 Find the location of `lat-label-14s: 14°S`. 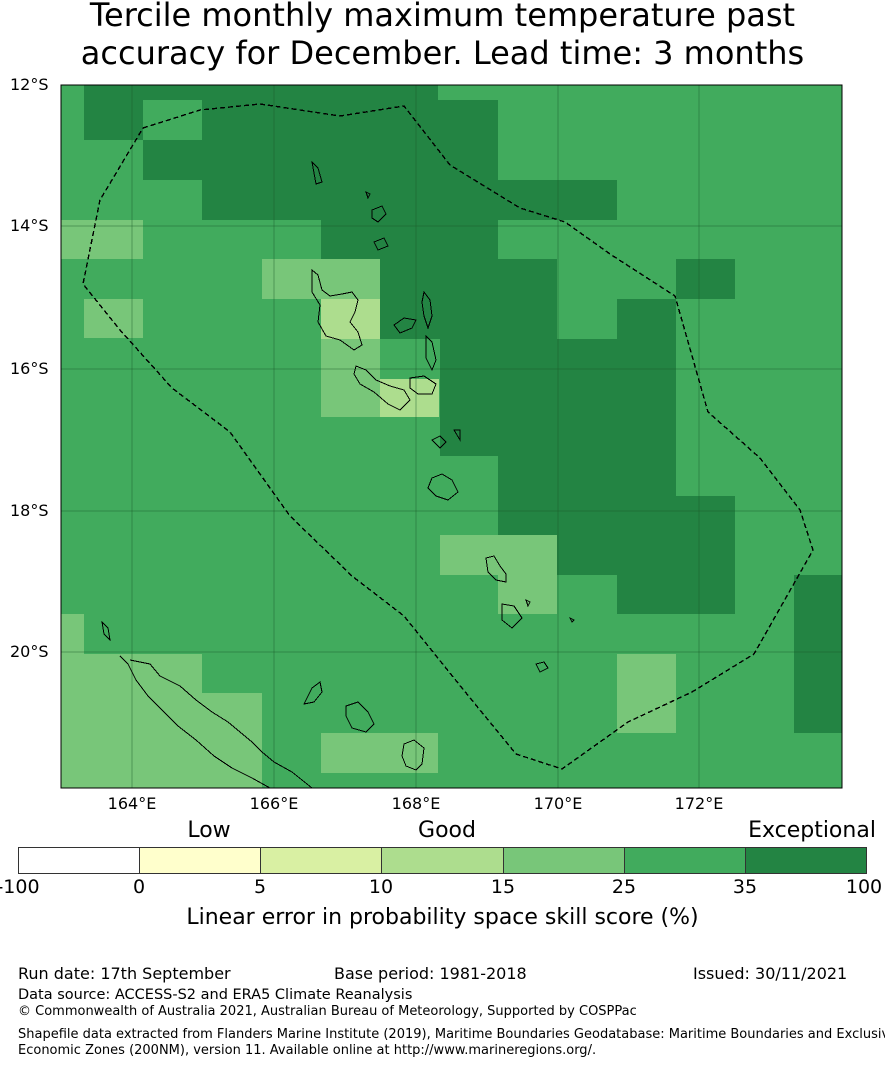

lat-label-14s: 14°S is located at coordinates (29, 225).